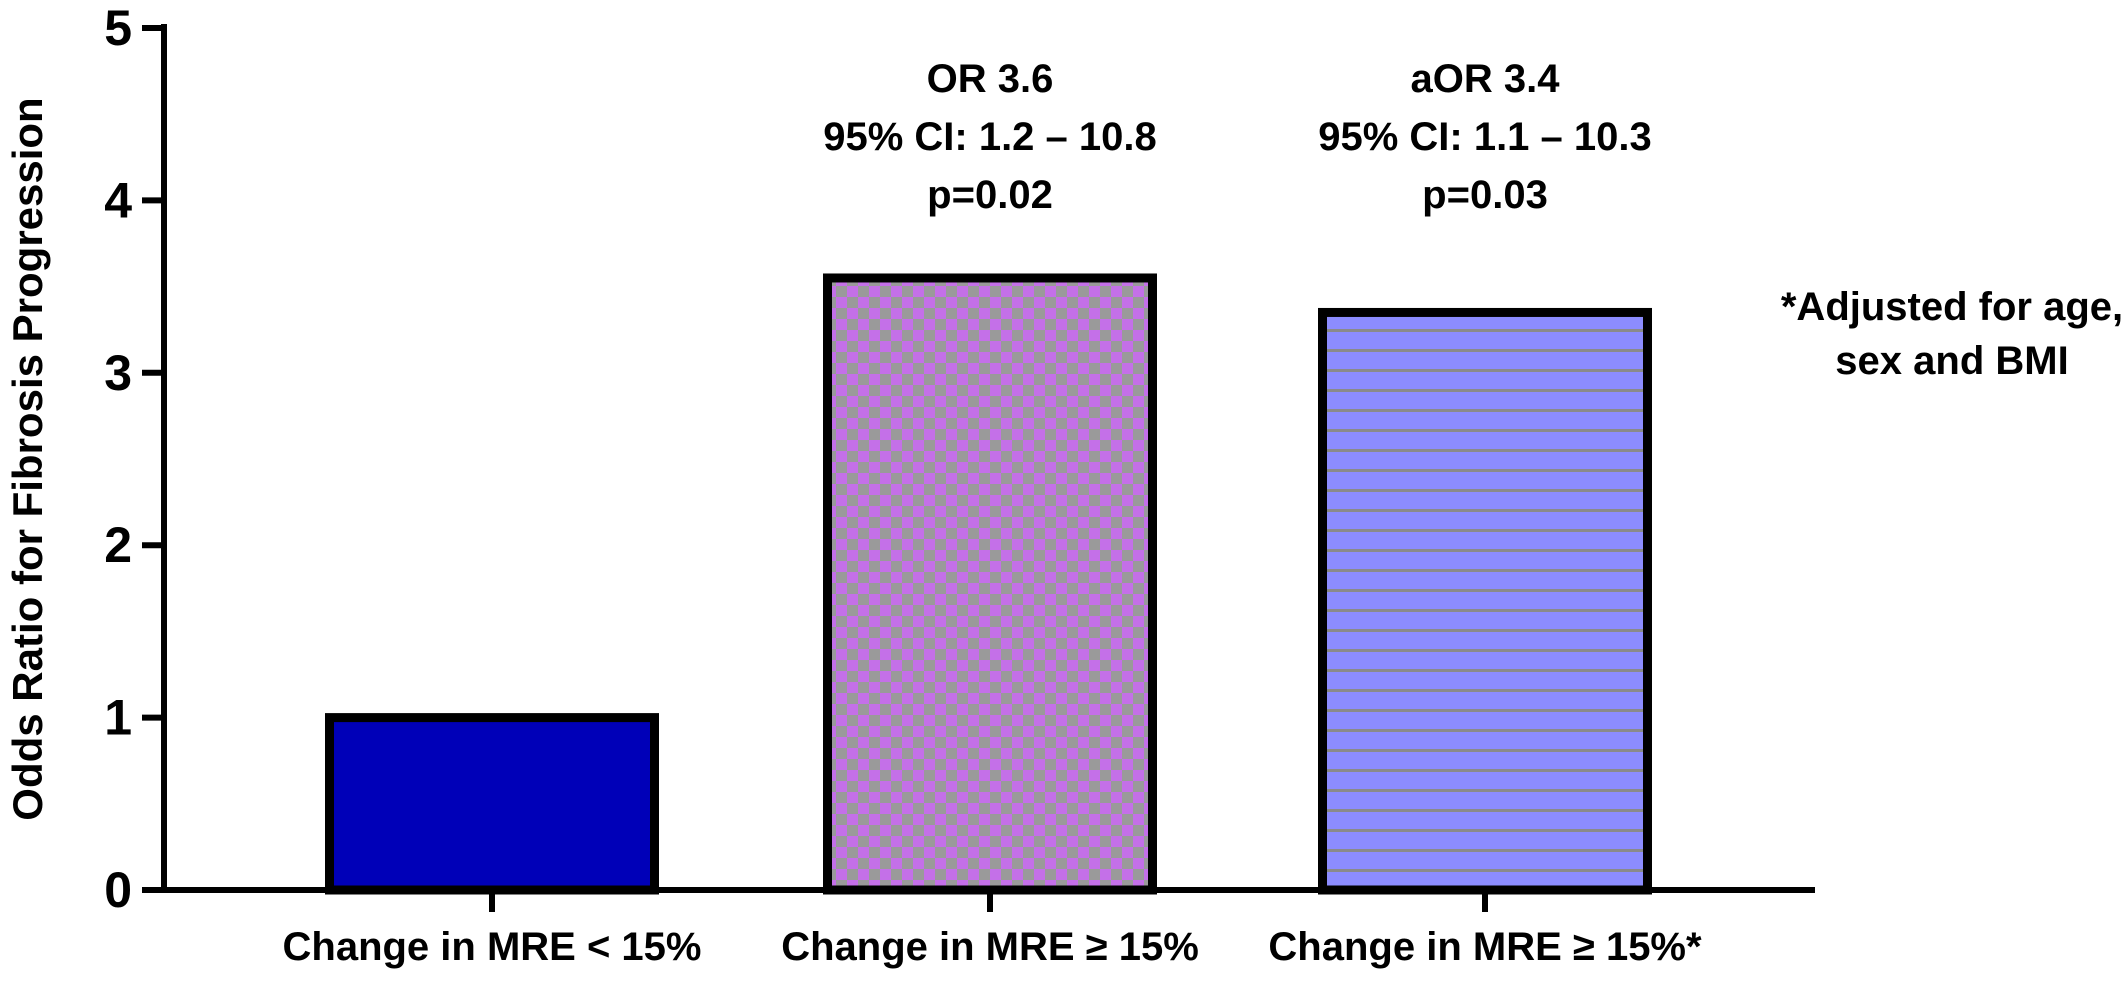  Describe the element at coordinates (990, 195) in the screenshot. I see `annotation-line: p=0.02` at that location.